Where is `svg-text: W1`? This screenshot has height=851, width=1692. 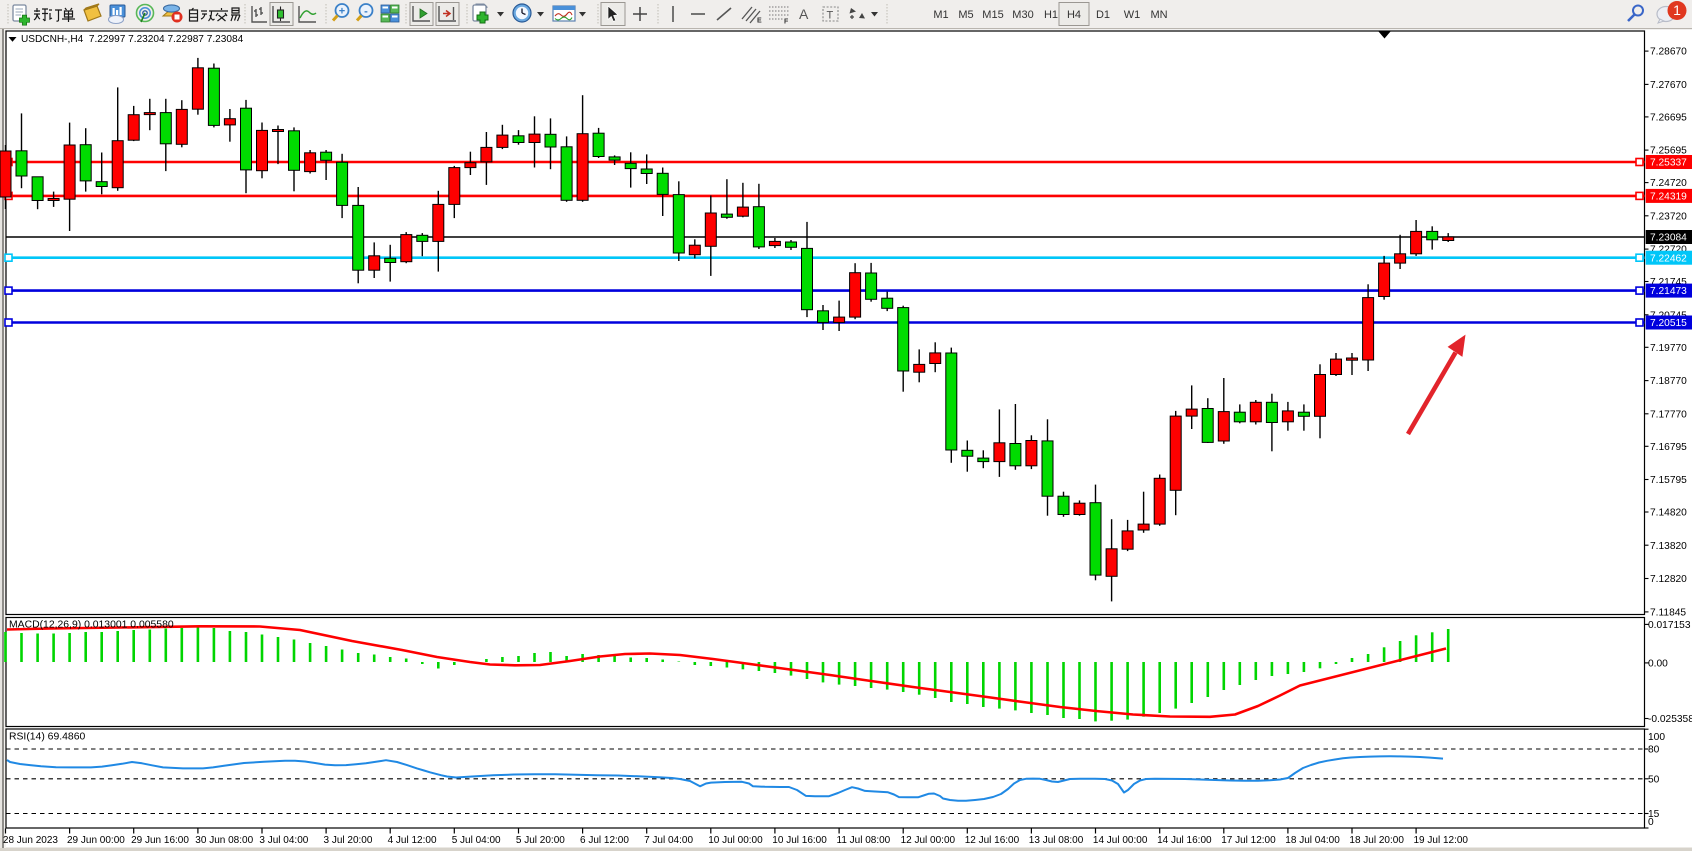
svg-text: W1 is located at coordinates (1132, 15).